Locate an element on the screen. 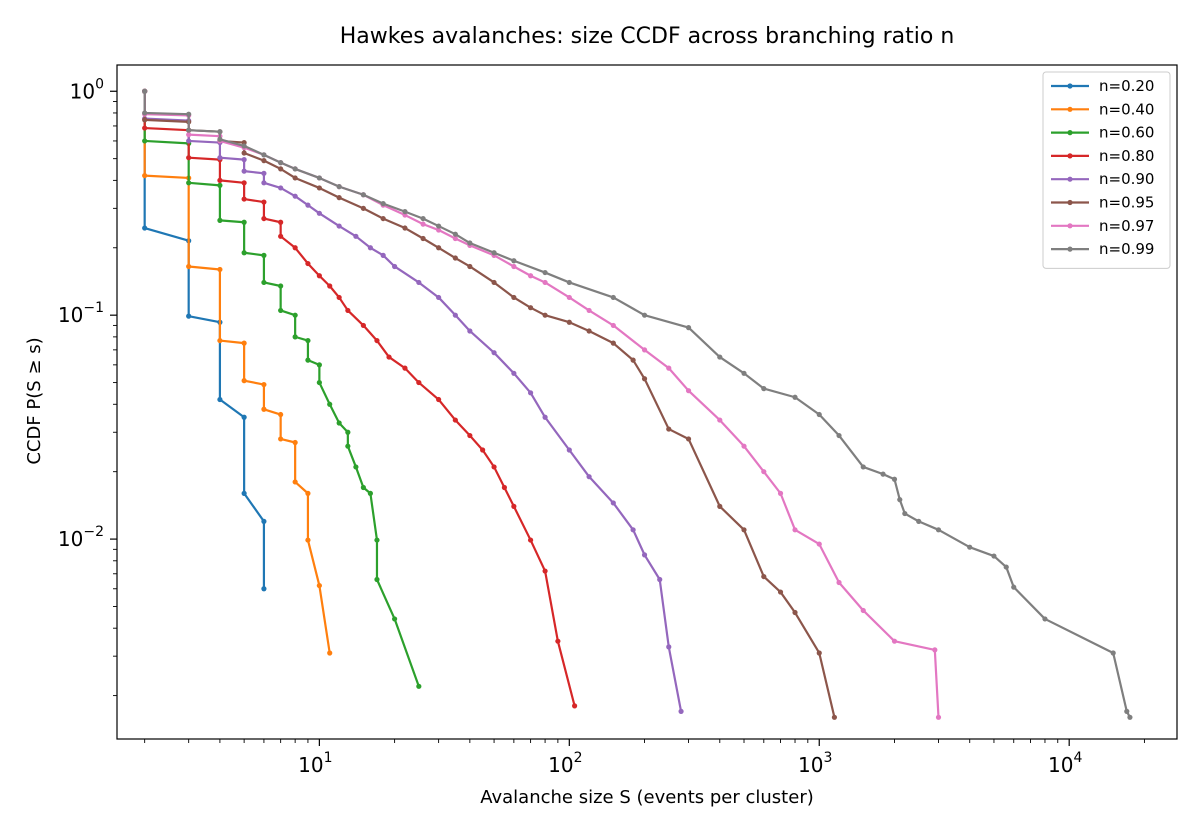 Image resolution: width=1200 pixels, height=835 pixels. legend-entry: n=0.40 is located at coordinates (1102, 109).